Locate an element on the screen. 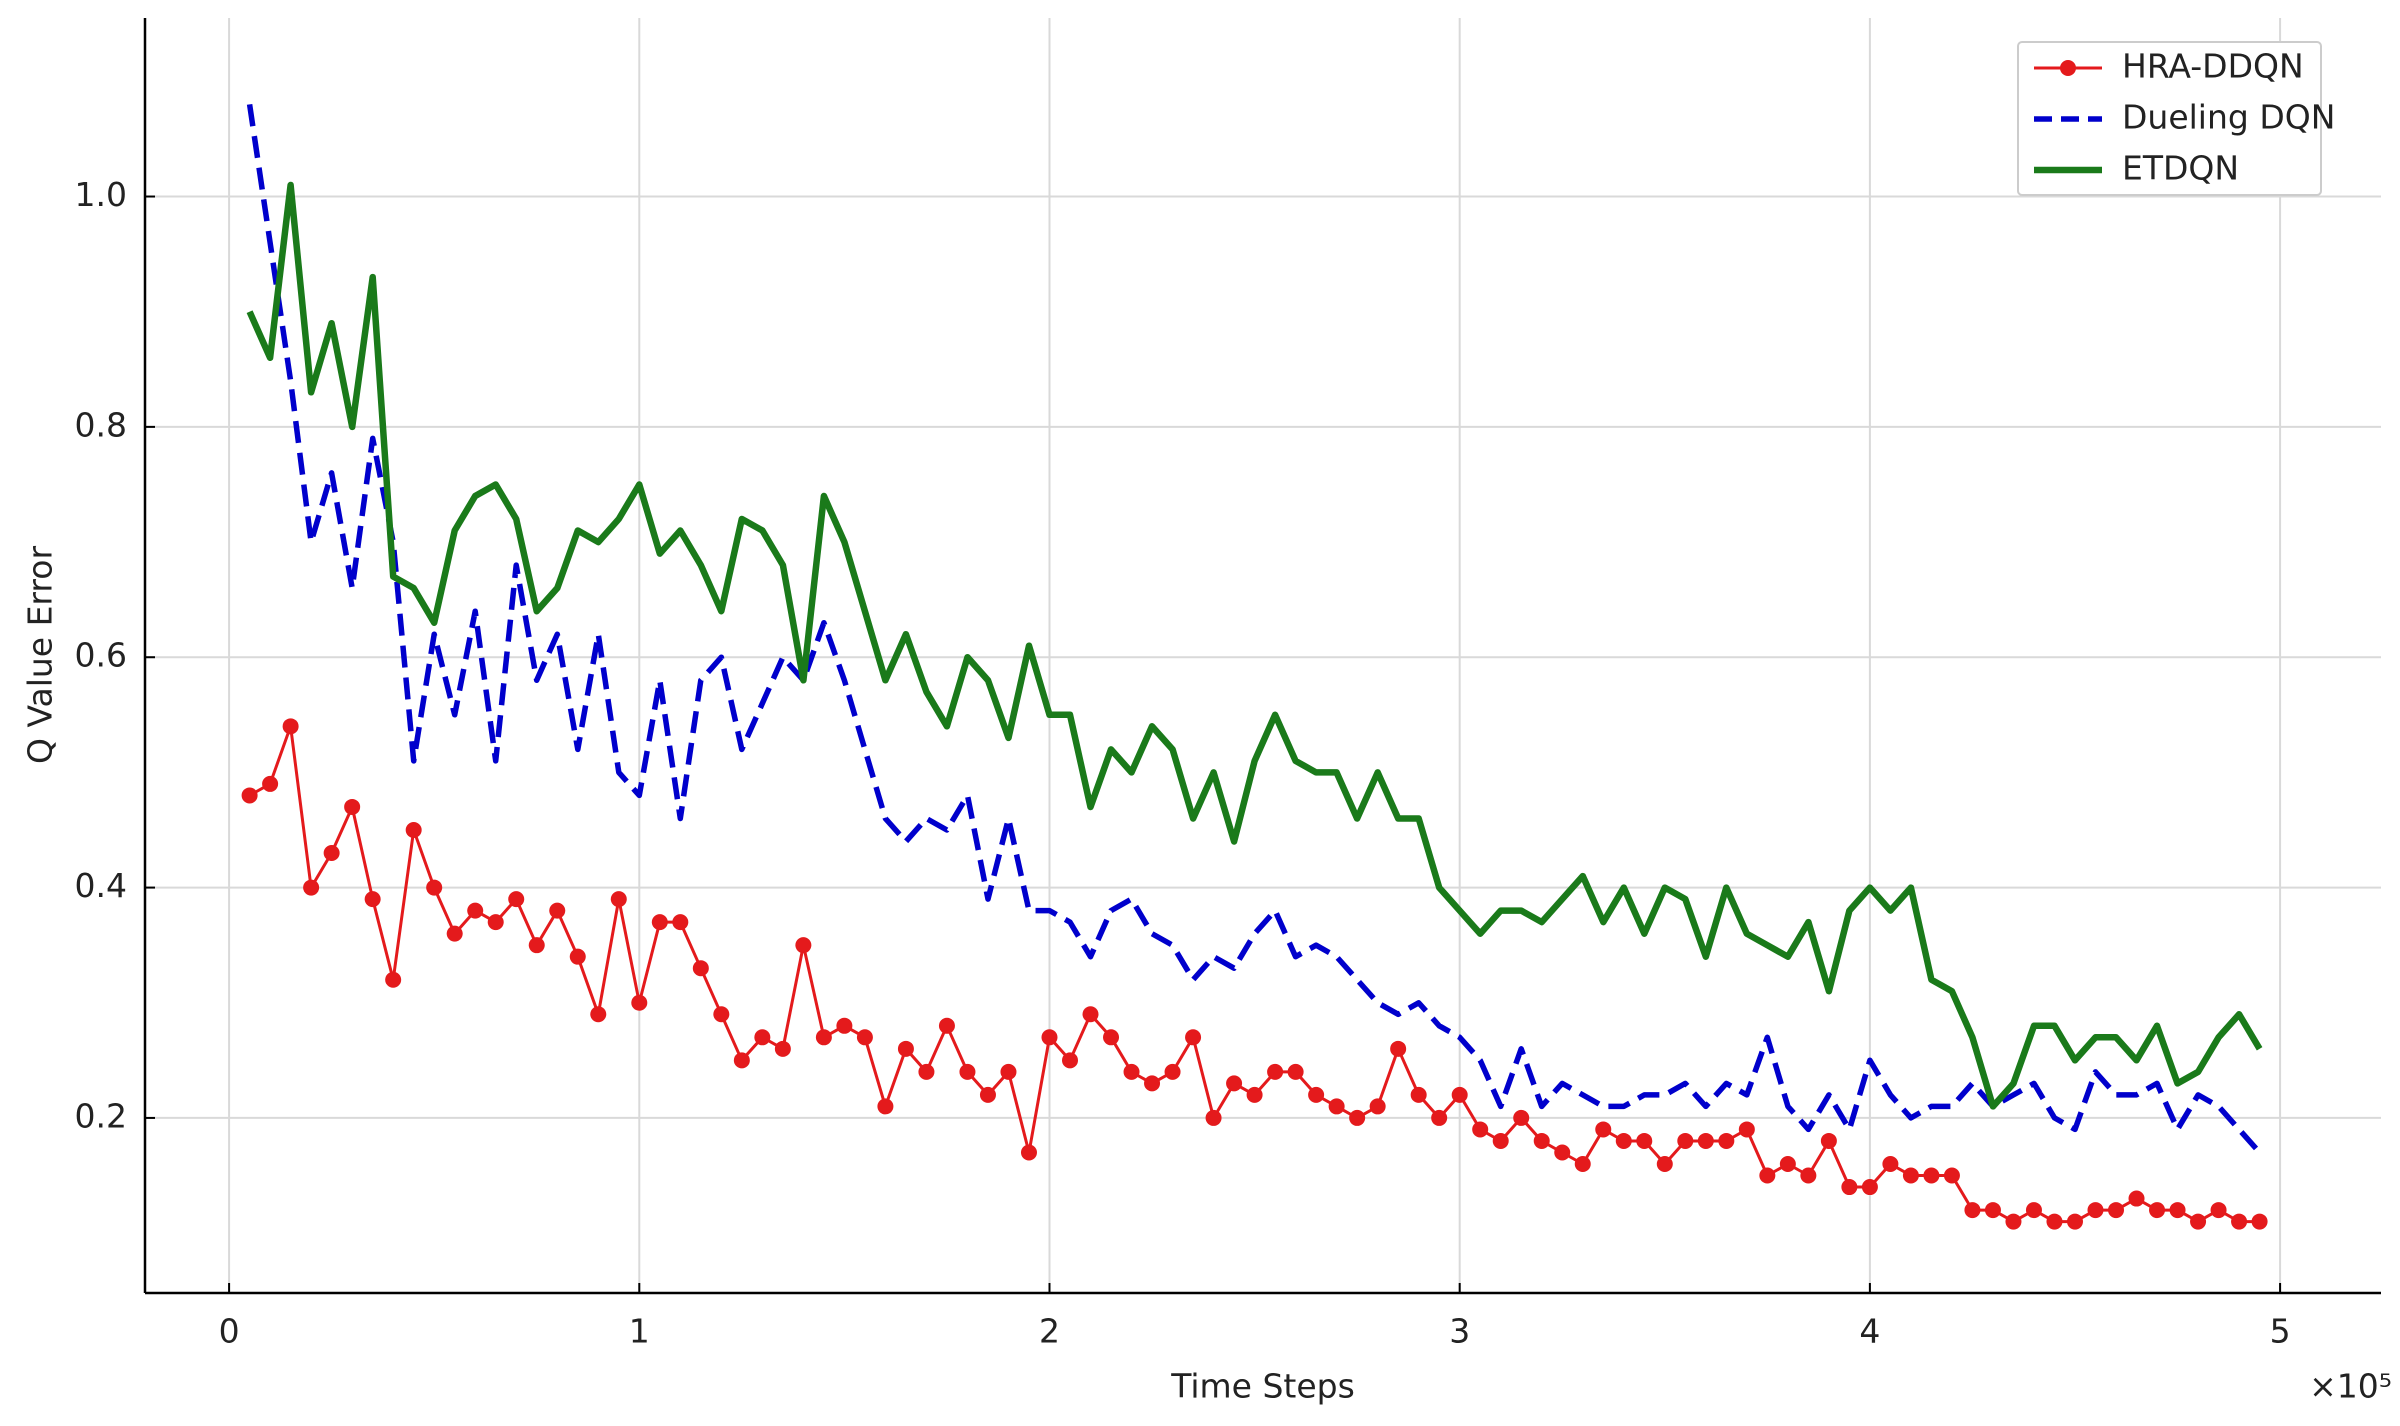  y-axis-label: Q Value Error is located at coordinates (40, 655).